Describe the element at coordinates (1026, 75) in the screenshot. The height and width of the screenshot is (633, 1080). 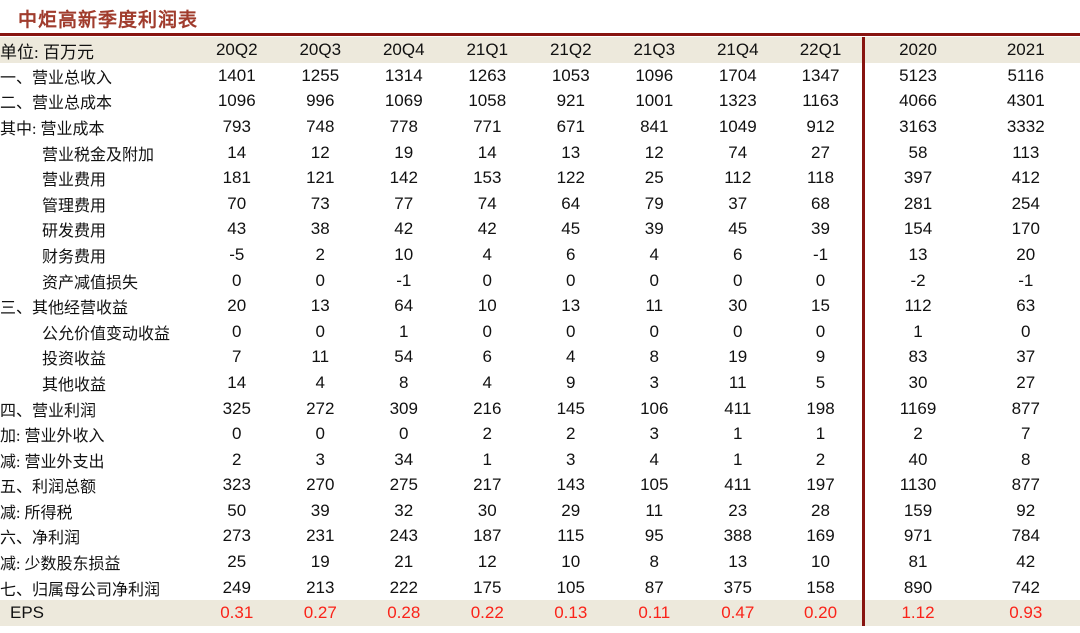
I see `cell-year-value: 5116` at that location.